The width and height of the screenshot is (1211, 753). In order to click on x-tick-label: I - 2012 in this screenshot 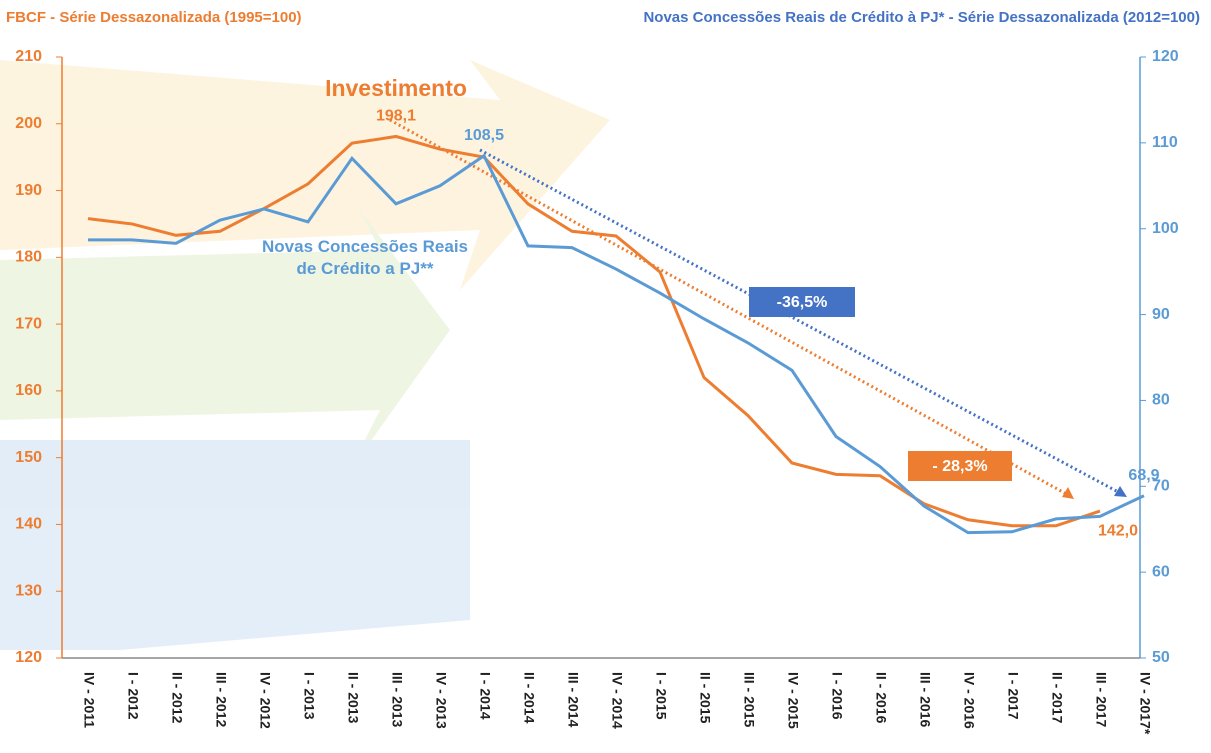, I will do `click(133, 696)`.